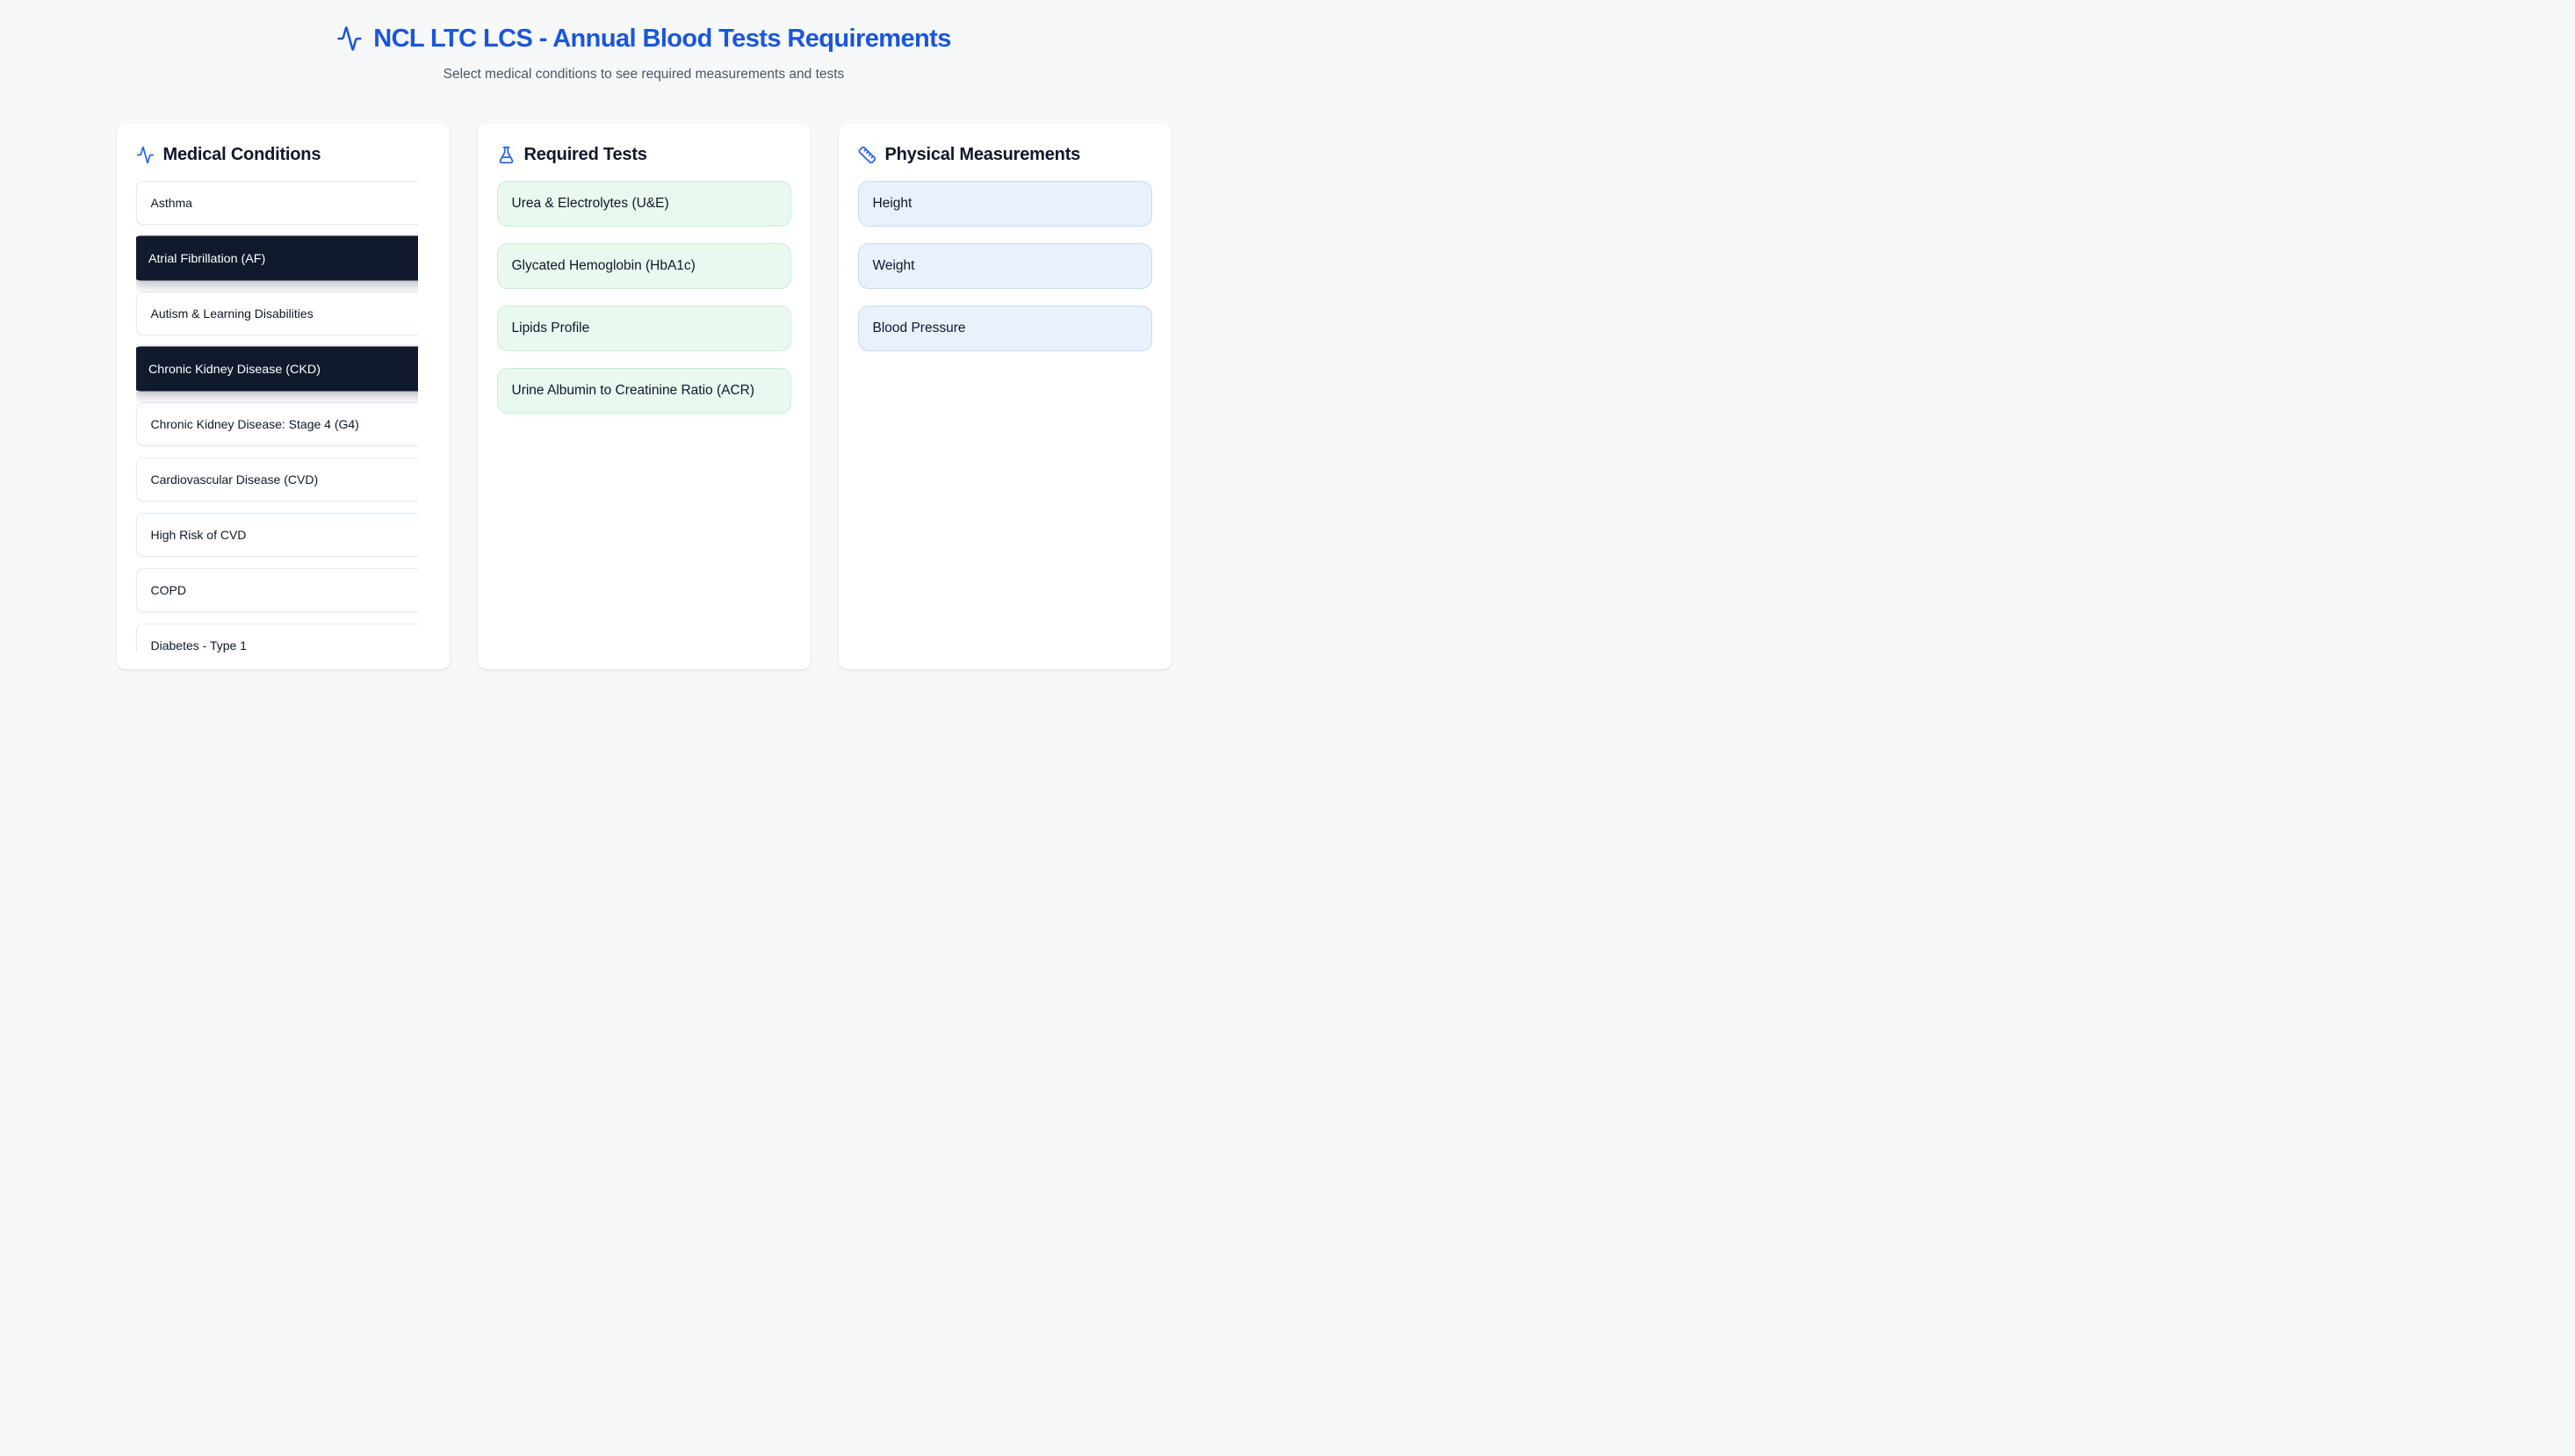 The height and width of the screenshot is (1456, 2575). What do you see at coordinates (892, 203) in the screenshot?
I see `measurement-label: Height` at bounding box center [892, 203].